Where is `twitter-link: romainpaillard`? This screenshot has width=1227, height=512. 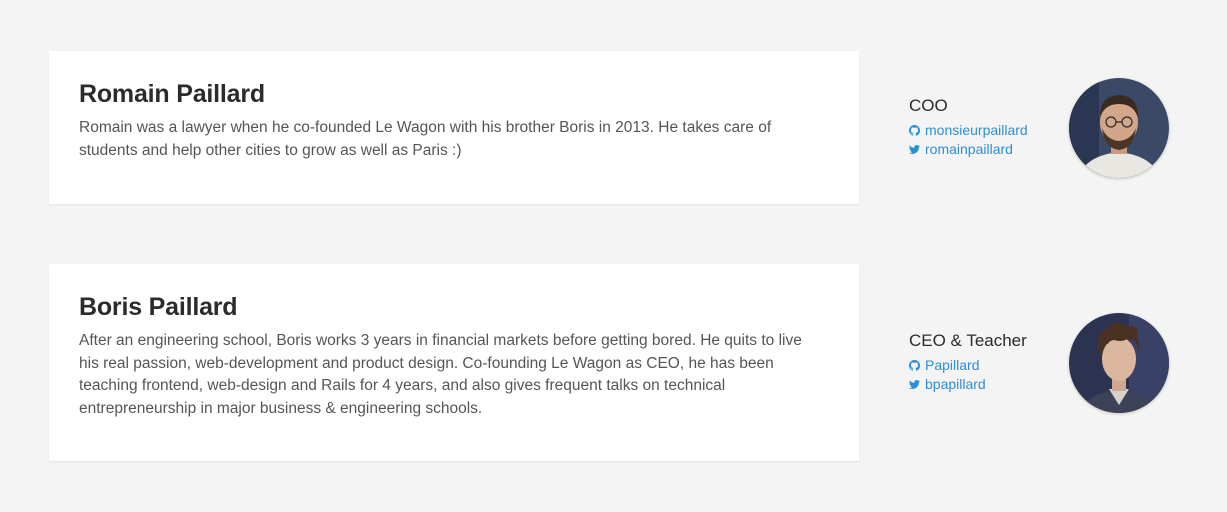
twitter-link: romainpaillard is located at coordinates (968, 149).